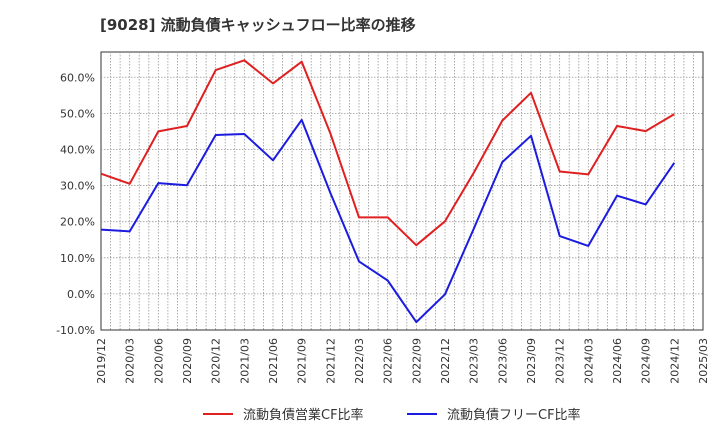  I want to click on x-tick-label: 2024/03, so click(588, 361).